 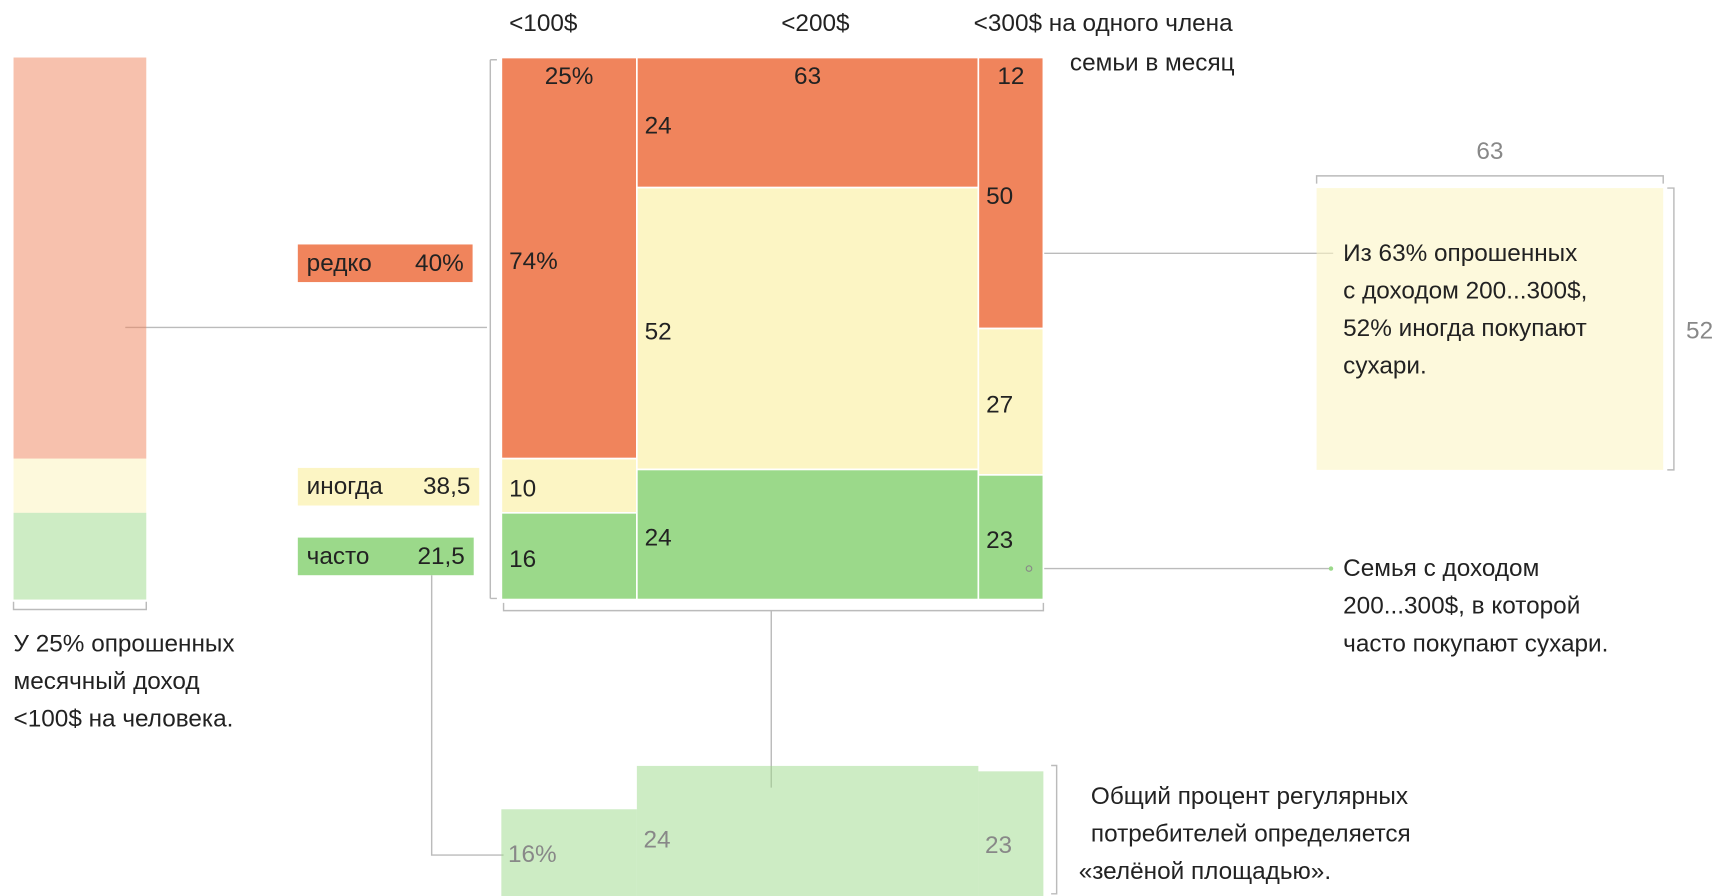 What do you see at coordinates (532, 854) in the screenshot?
I see `strip-label: 16%` at bounding box center [532, 854].